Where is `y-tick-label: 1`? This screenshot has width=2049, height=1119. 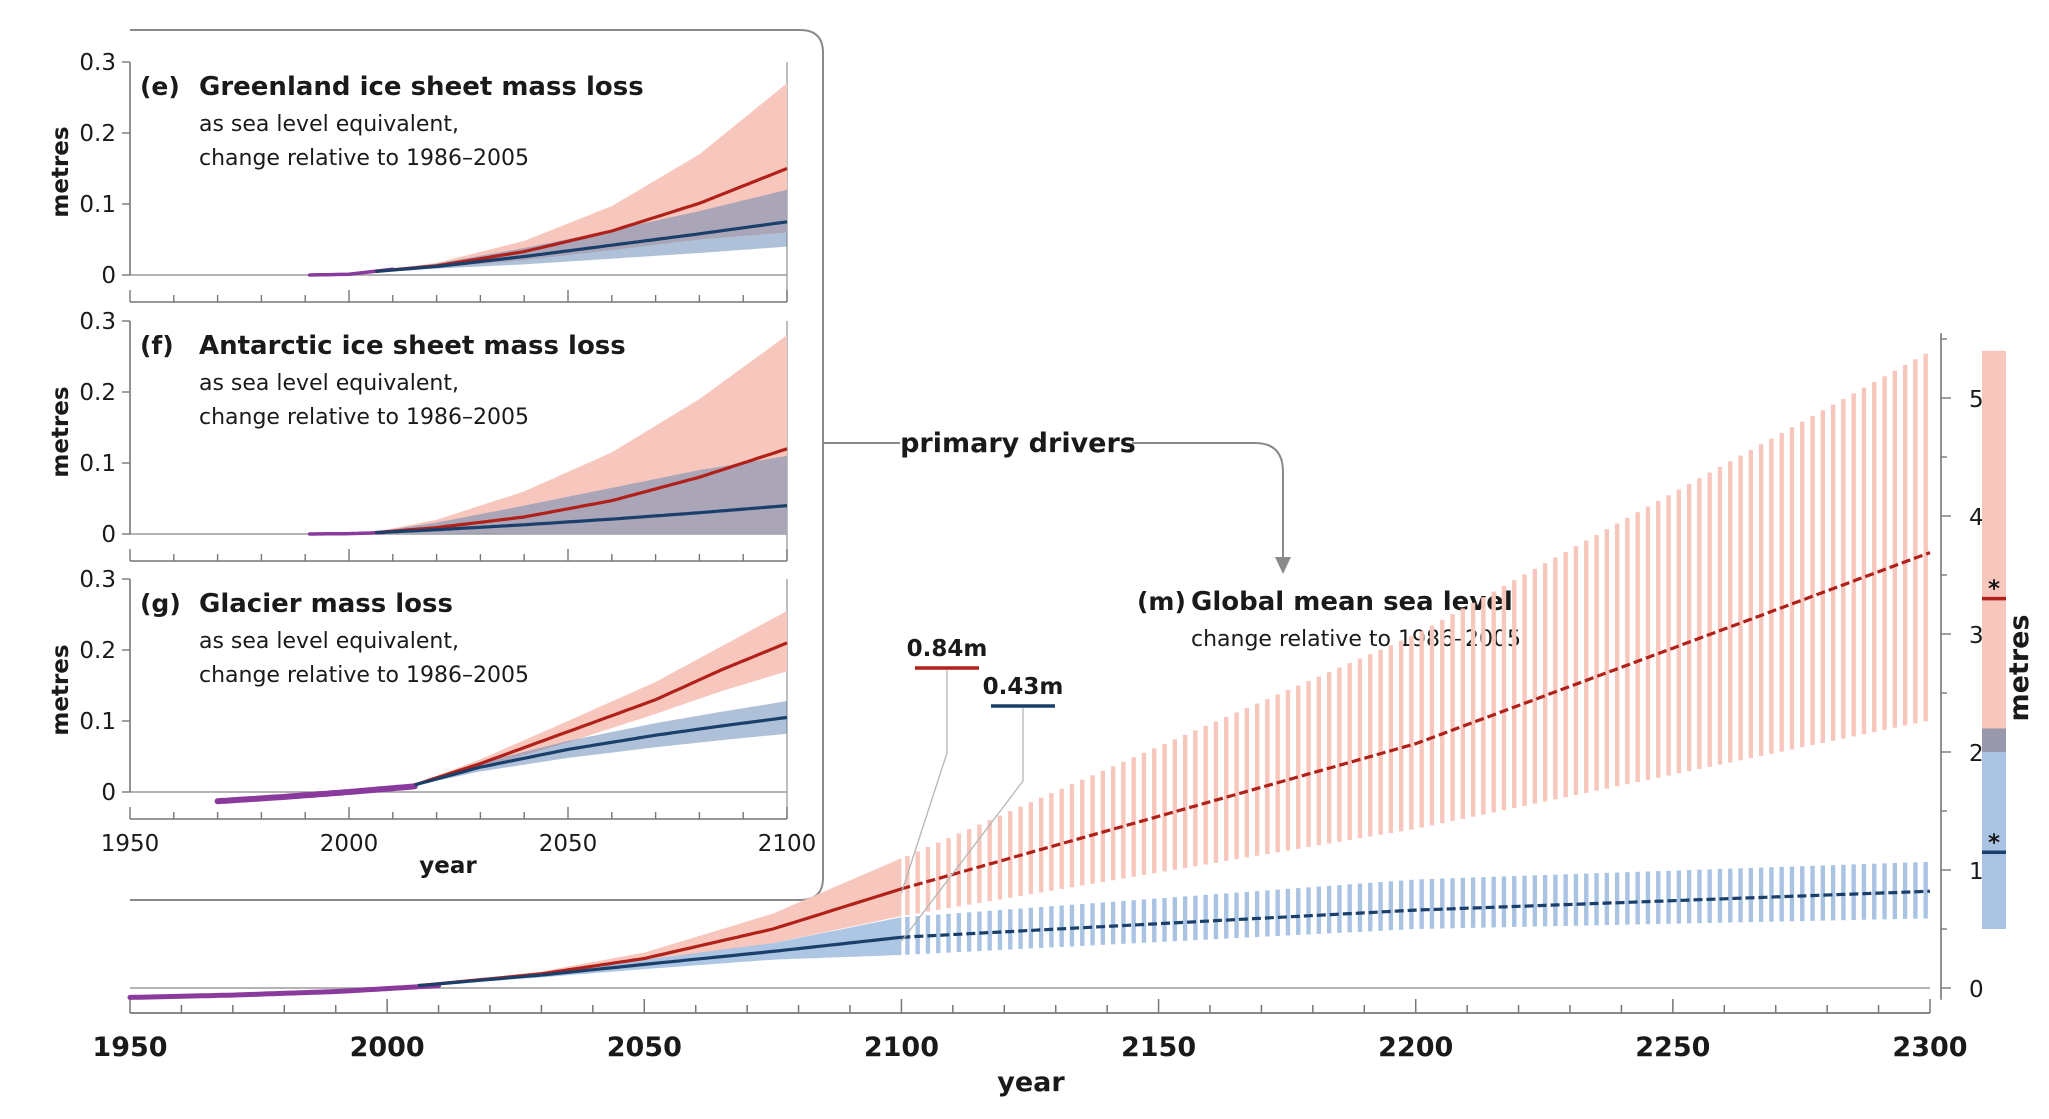
y-tick-label: 1 is located at coordinates (1976, 872).